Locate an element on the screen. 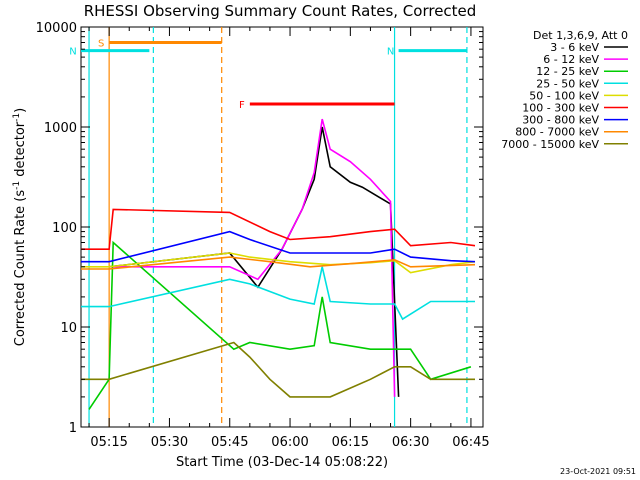  x-tick-label: 06:00 is located at coordinates (289, 442).